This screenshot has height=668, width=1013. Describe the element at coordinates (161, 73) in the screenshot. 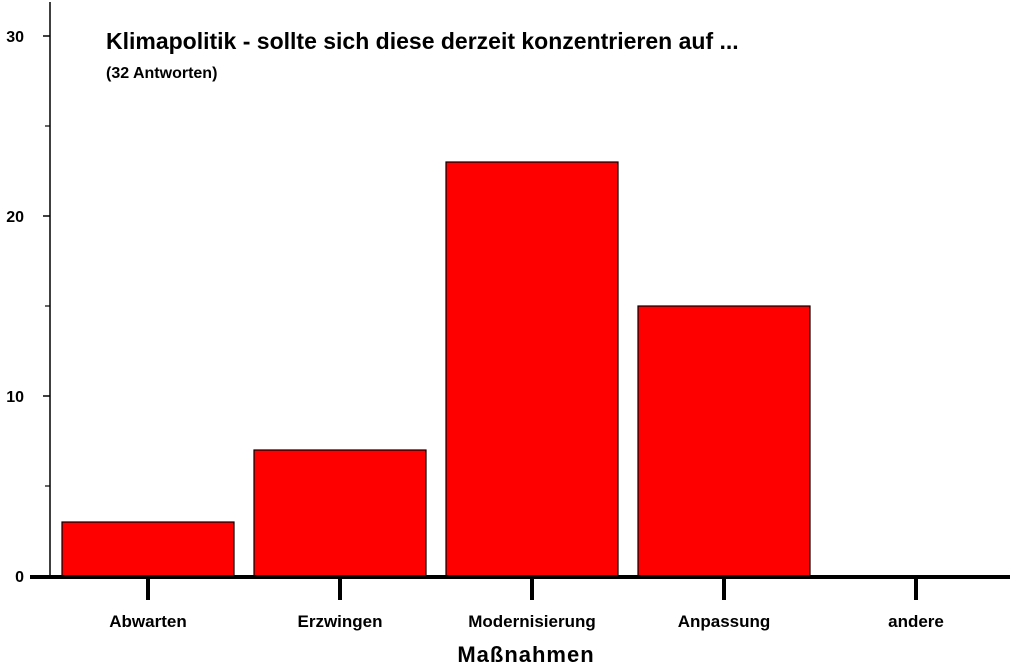

I see `chart-subtitle: (32 Antworten)` at that location.